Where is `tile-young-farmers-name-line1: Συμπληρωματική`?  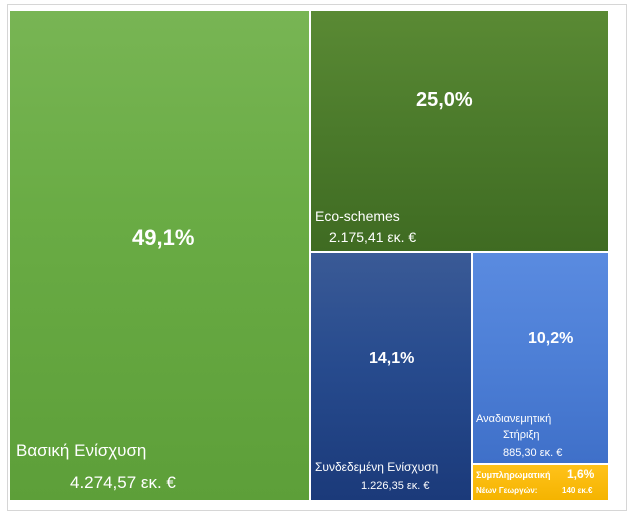
tile-young-farmers-name-line1: Συμπληρωματική is located at coordinates (513, 475).